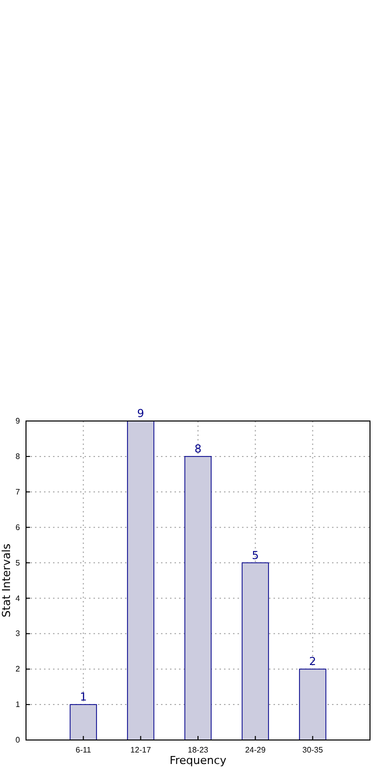 The width and height of the screenshot is (390, 780). I want to click on y-tick-label: 1, so click(18, 705).